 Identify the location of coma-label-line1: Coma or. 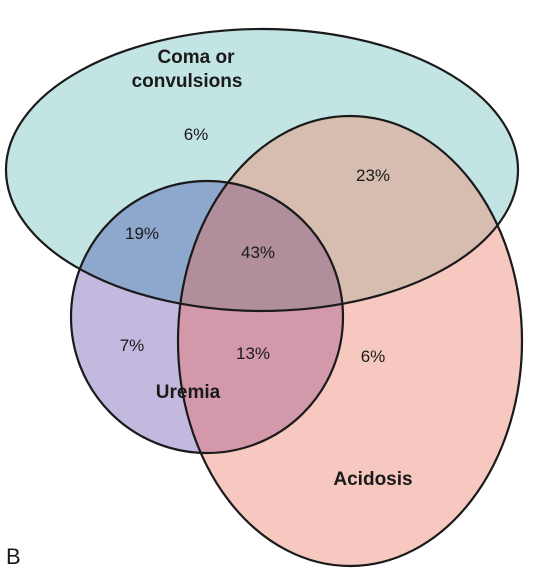
(196, 57).